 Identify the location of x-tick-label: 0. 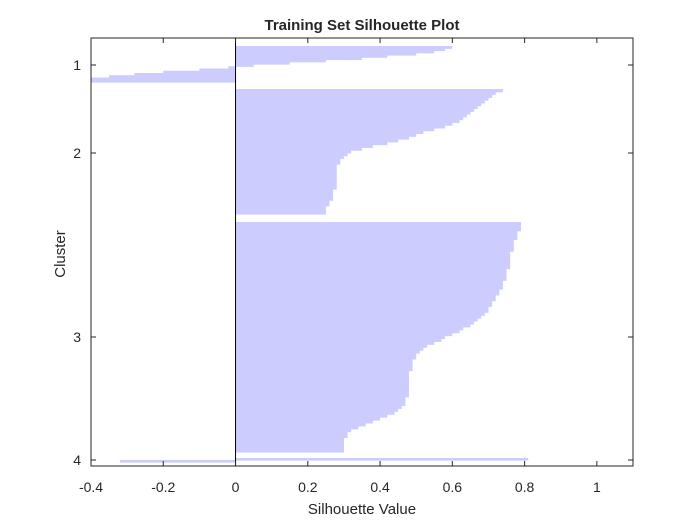
(236, 487).